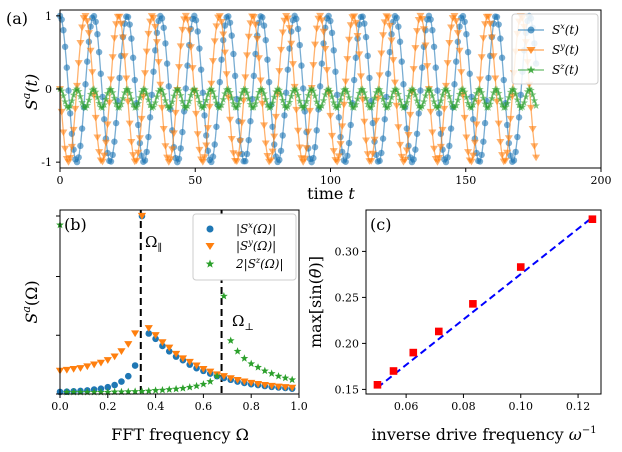 The width and height of the screenshot is (622, 452). Describe the element at coordinates (153, 243) in the screenshot. I see `omega-parallel-label: Ω∥` at that location.